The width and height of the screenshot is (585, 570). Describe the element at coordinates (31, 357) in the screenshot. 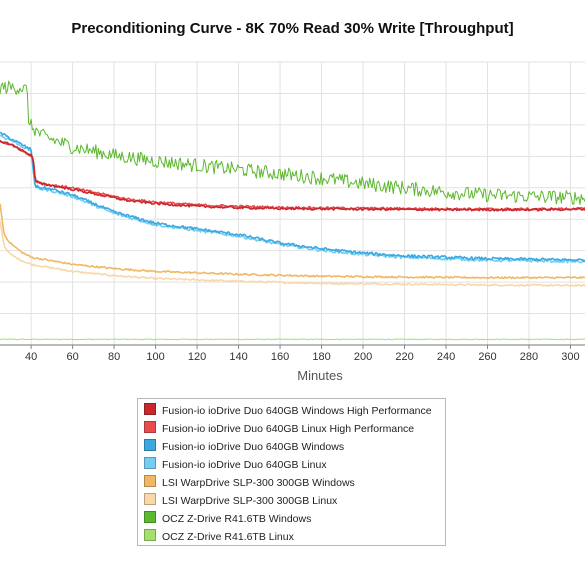

I see `x-tick-label: 40` at that location.